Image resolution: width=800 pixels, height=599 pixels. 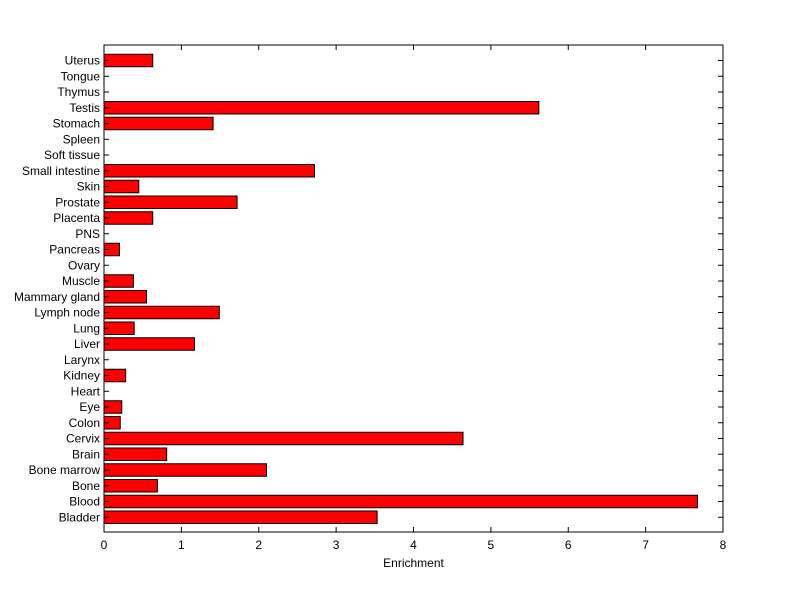 What do you see at coordinates (84, 423) in the screenshot?
I see `y-tick-label-colon: Colon` at bounding box center [84, 423].